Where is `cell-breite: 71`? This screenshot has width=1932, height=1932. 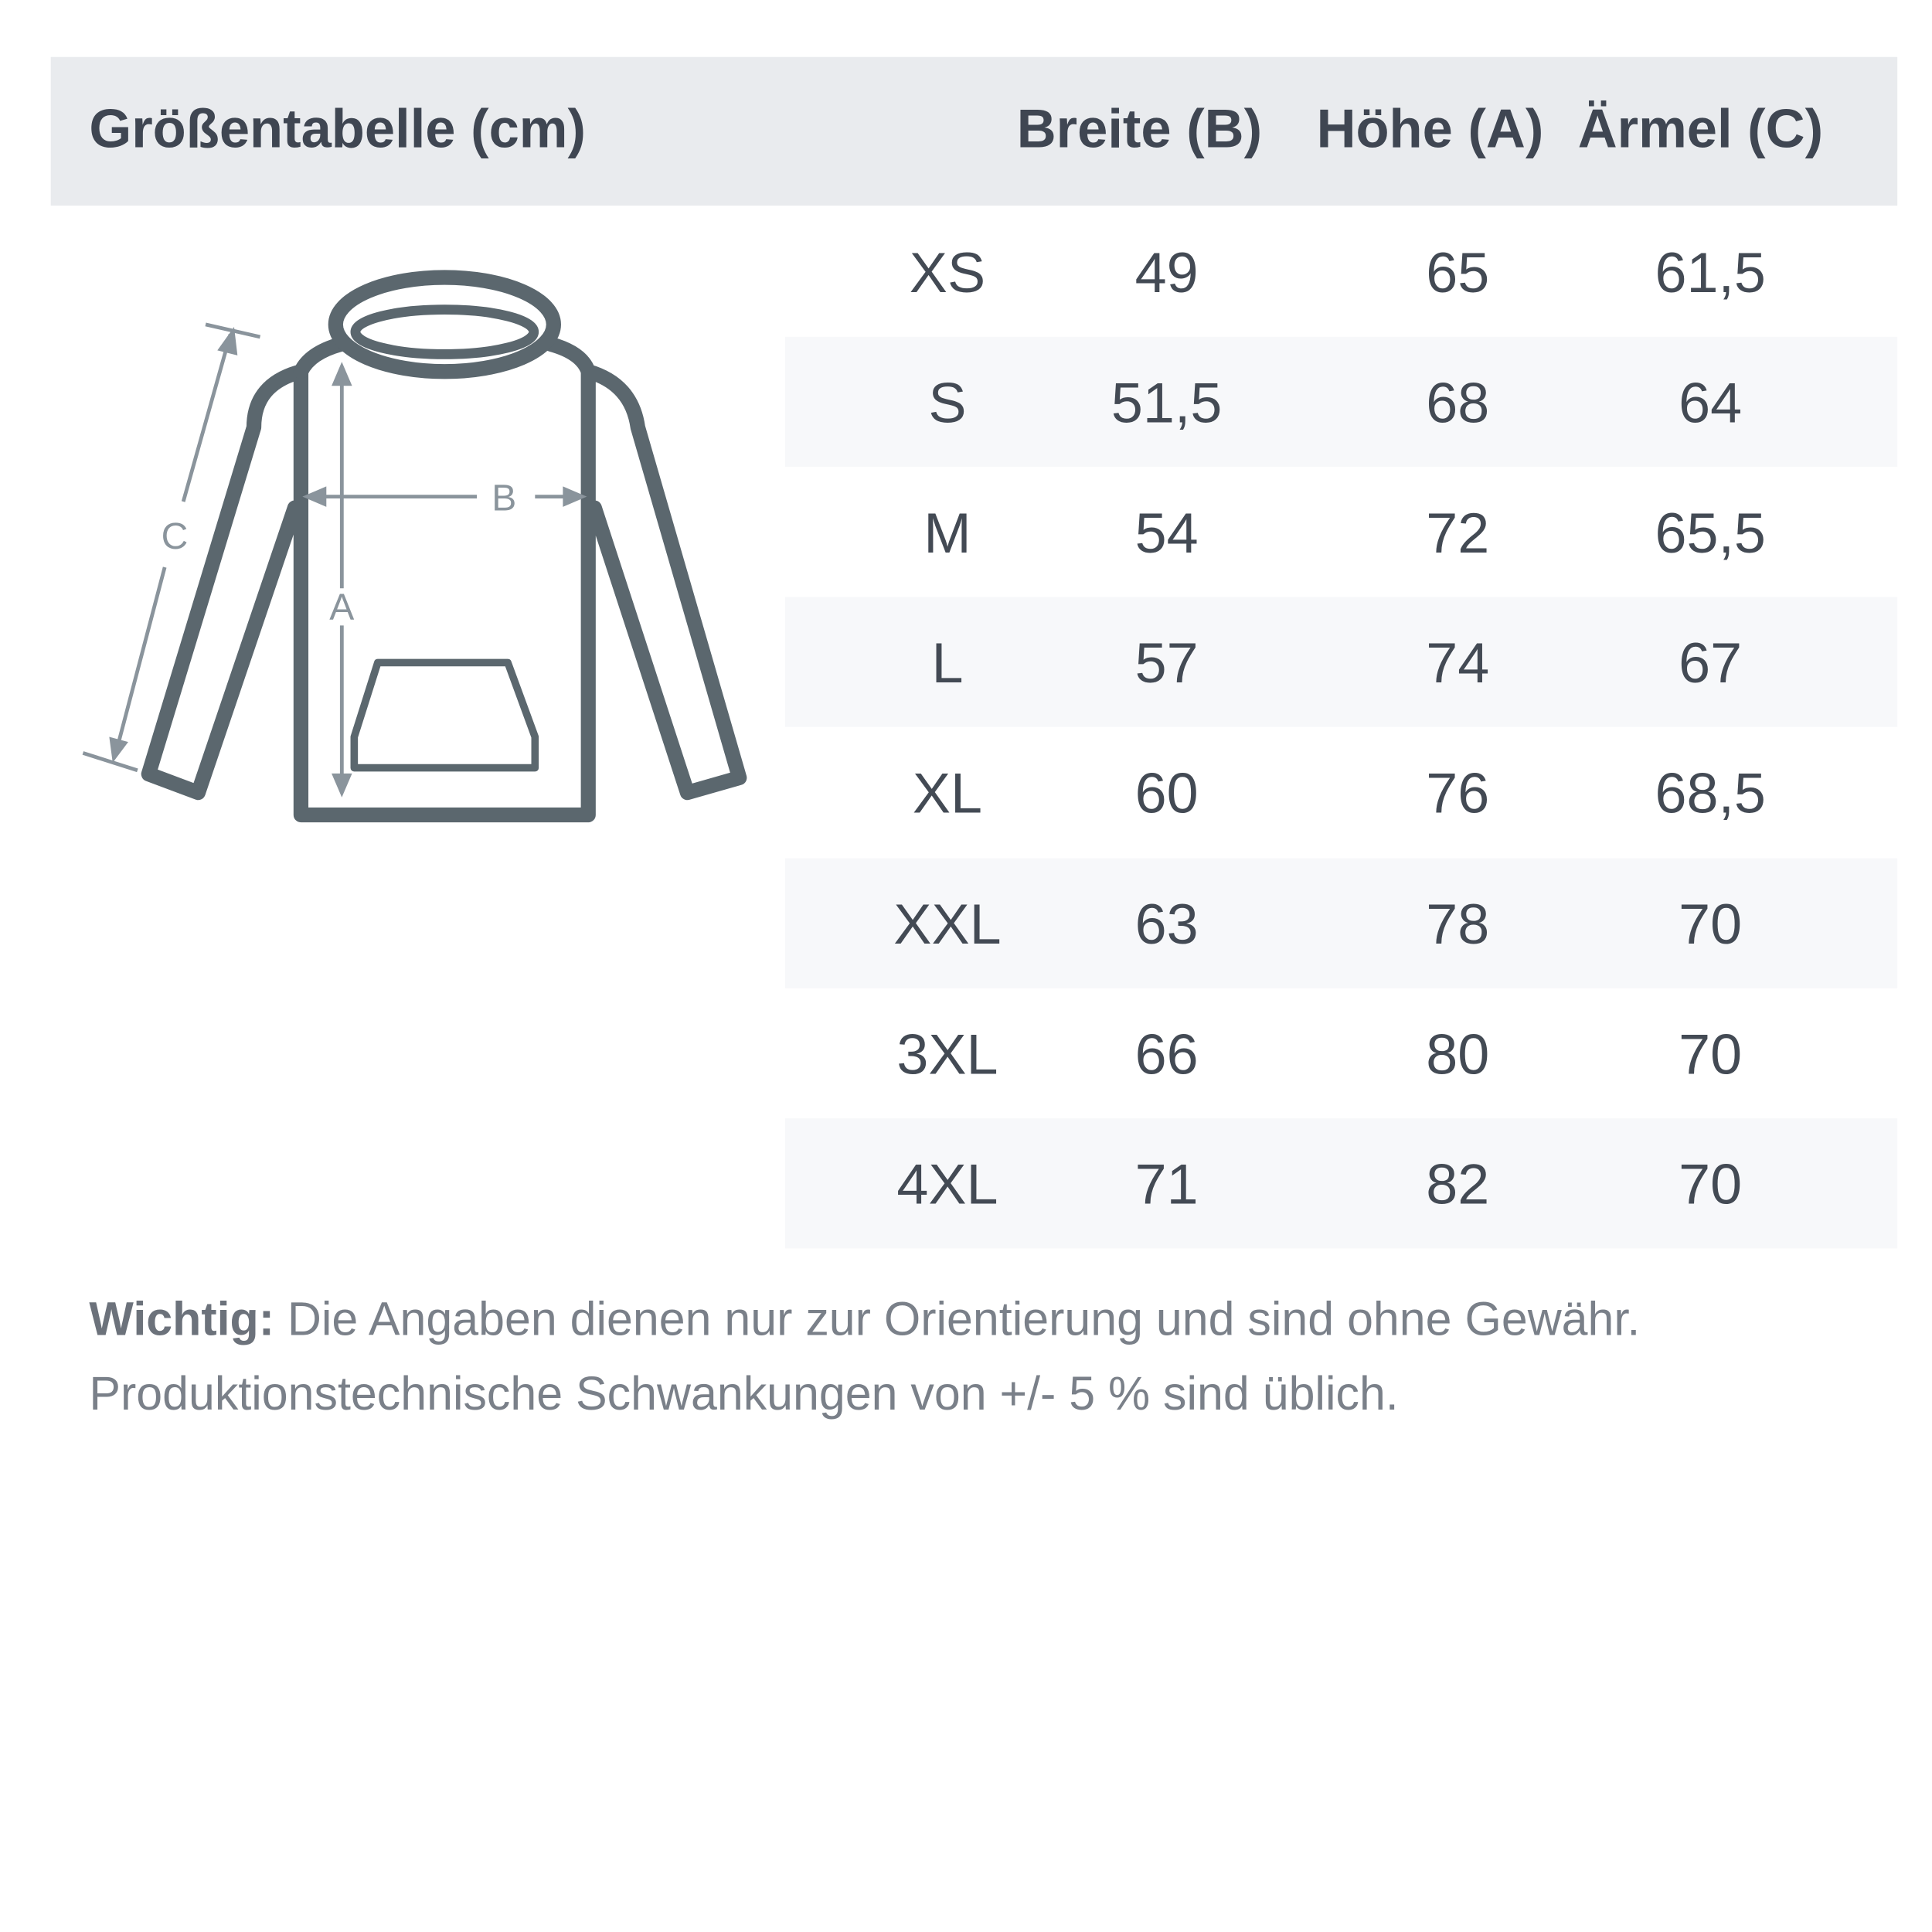 cell-breite: 71 is located at coordinates (1166, 1184).